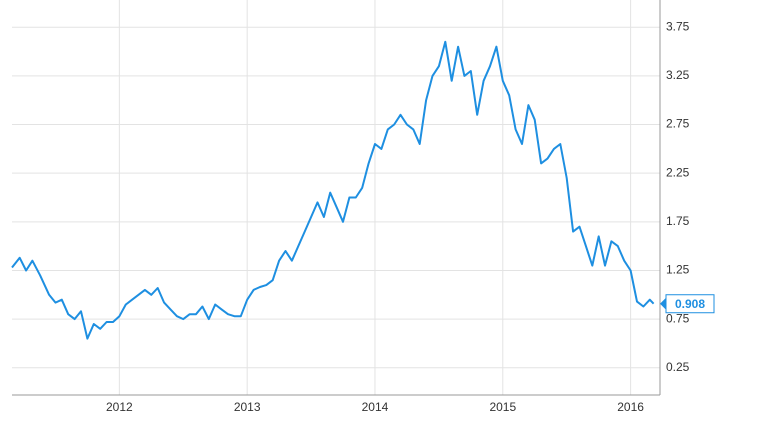 The width and height of the screenshot is (764, 432). I want to click on x-tick-label: 2012, so click(119, 407).